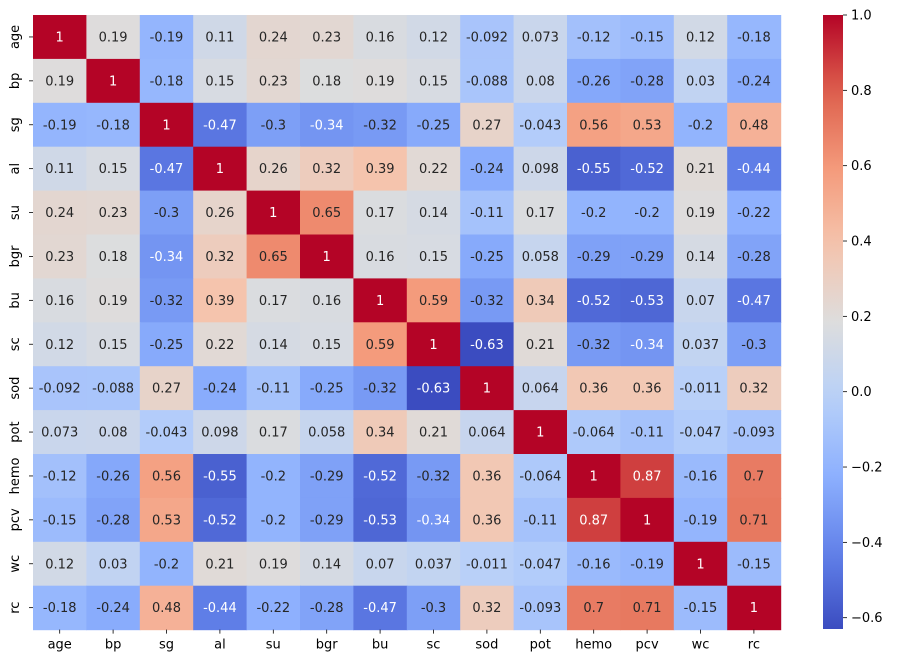 The height and width of the screenshot is (669, 908). What do you see at coordinates (166, 213) in the screenshot?
I see `heatmap-cell-su-sg` at bounding box center [166, 213].